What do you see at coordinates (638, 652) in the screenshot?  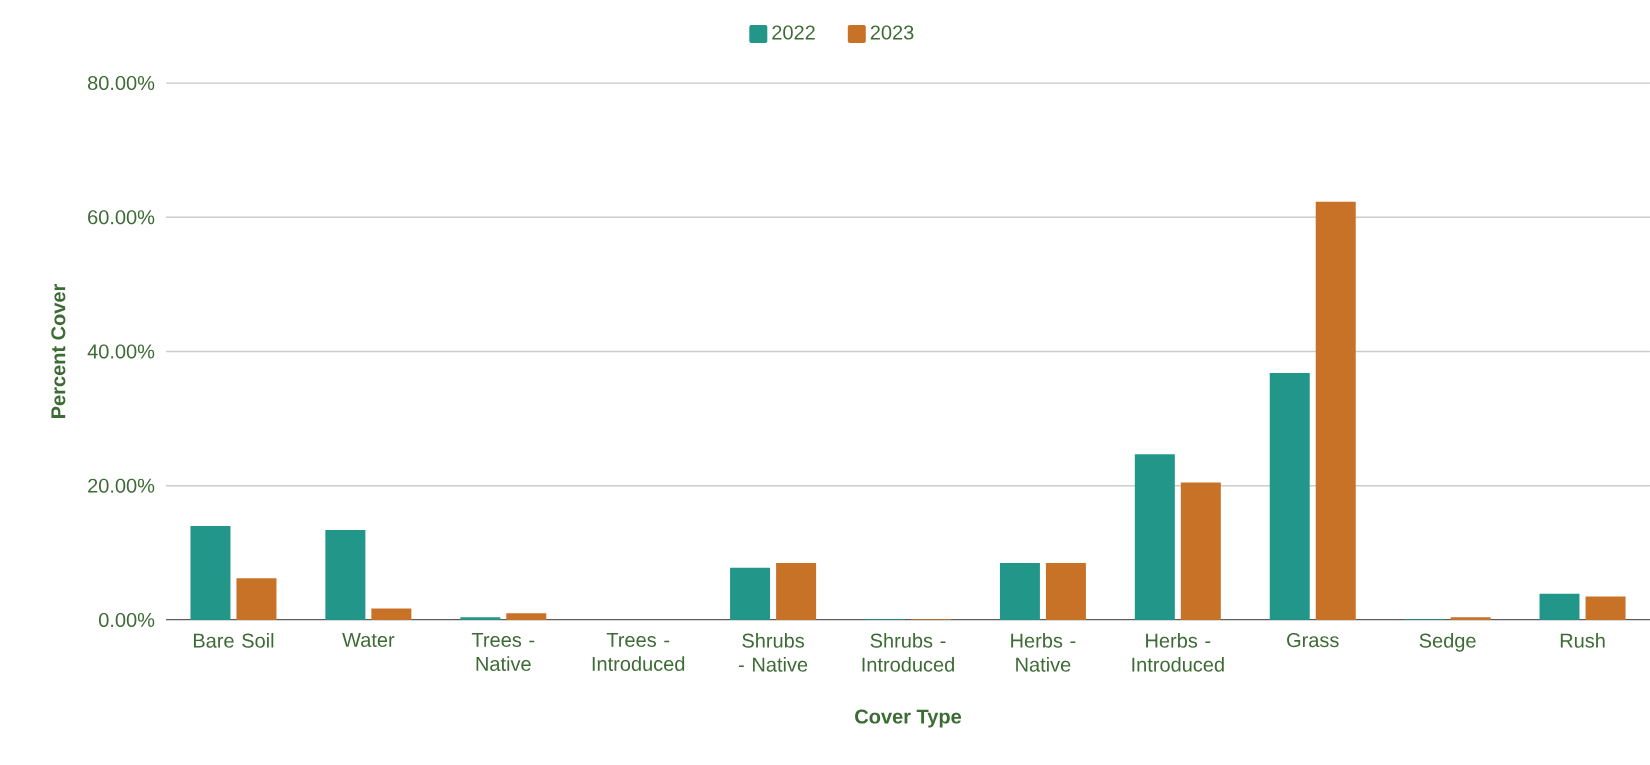 I see `x-tick-label: Trees - Introduced` at bounding box center [638, 652].